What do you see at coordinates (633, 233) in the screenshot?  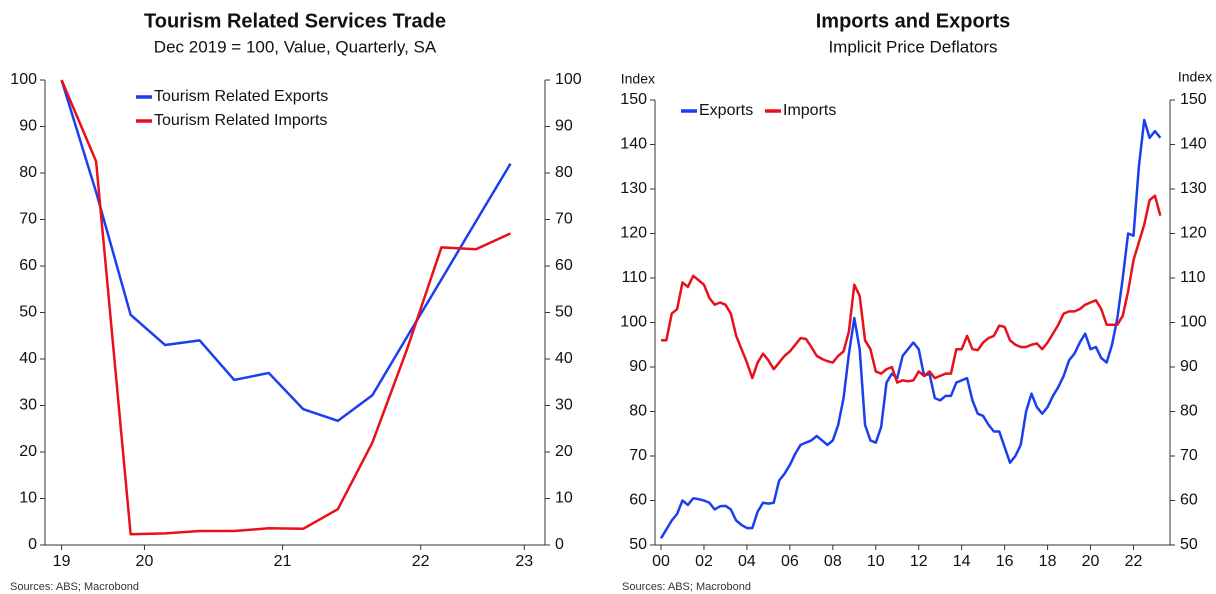 I see `y-tick-label: 120` at bounding box center [633, 233].